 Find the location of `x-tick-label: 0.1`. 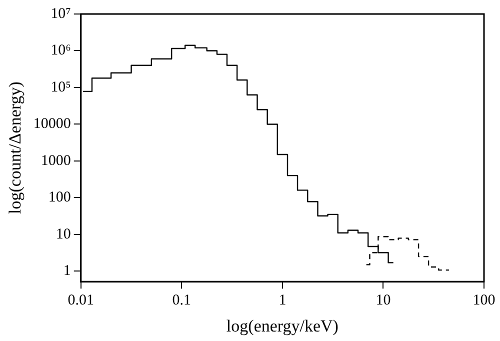

x-tick-label: 0.1 is located at coordinates (182, 300).